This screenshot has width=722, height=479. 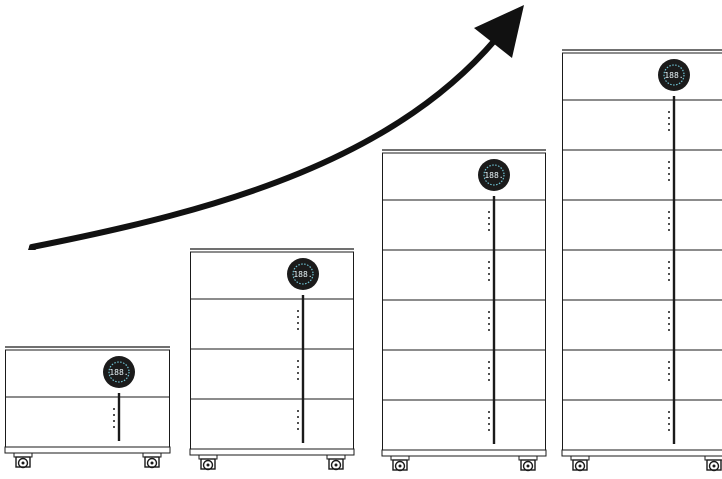 I want to click on stack-medium: 188., so click(x=272, y=359).